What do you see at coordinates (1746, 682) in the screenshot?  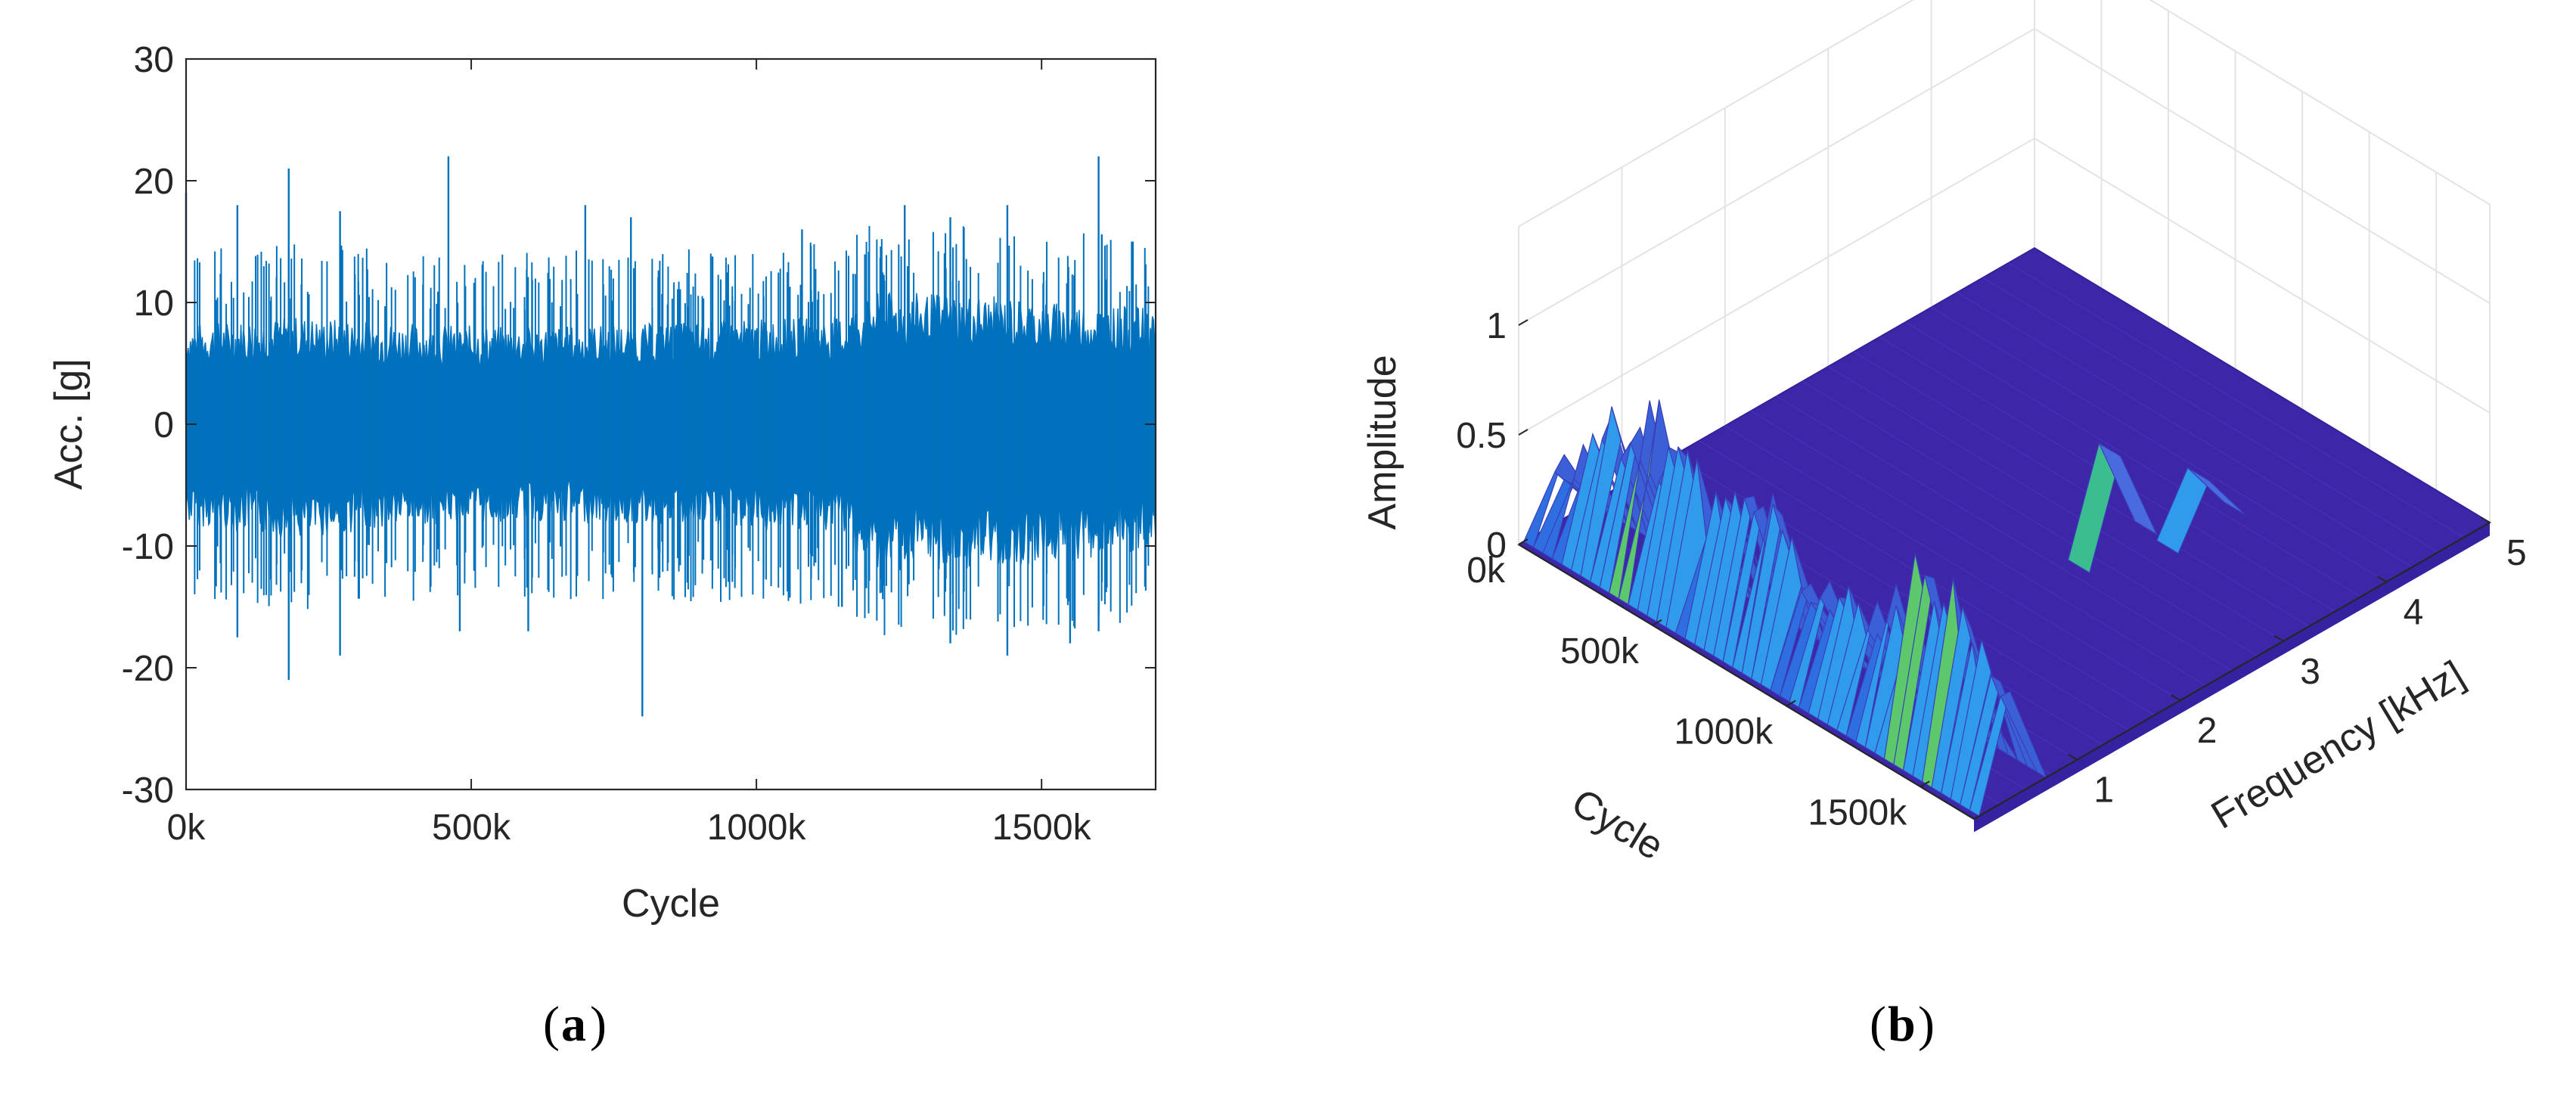 I see `cycle-axis-line` at bounding box center [1746, 682].